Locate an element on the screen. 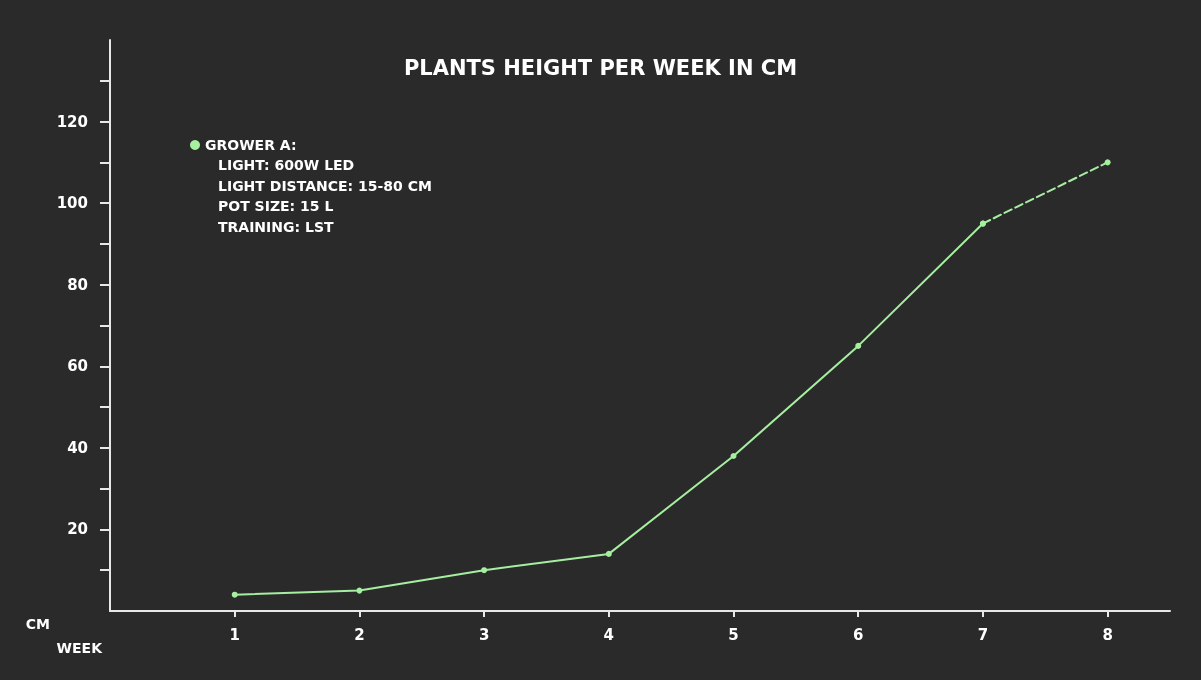 This screenshot has height=680, width=1201. x-tick-label: 2 is located at coordinates (359, 634).